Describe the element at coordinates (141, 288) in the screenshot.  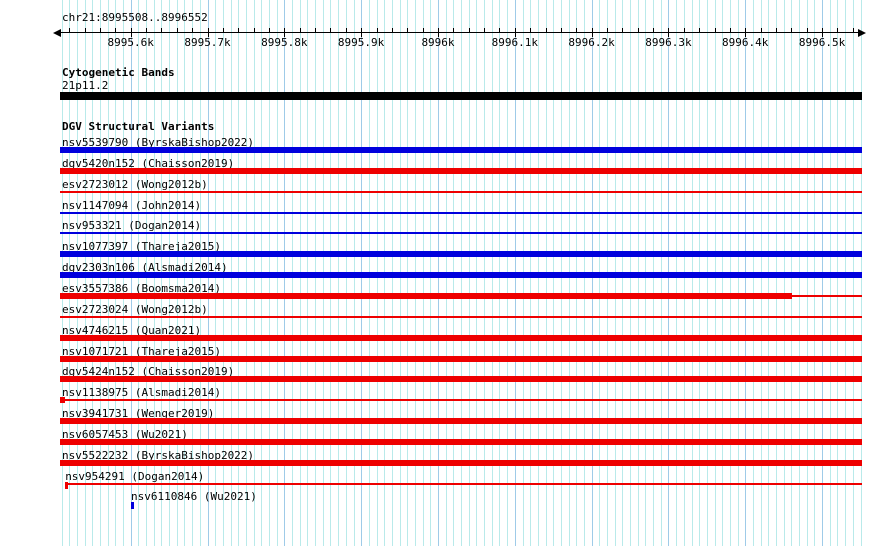
I see `track-label: esv3557386 (Boomsma2014)` at that location.